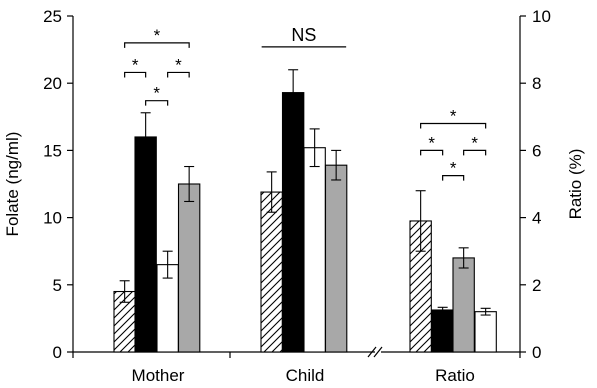 The height and width of the screenshot is (388, 597). What do you see at coordinates (158, 375) in the screenshot?
I see `x-category-label: Mother` at bounding box center [158, 375].